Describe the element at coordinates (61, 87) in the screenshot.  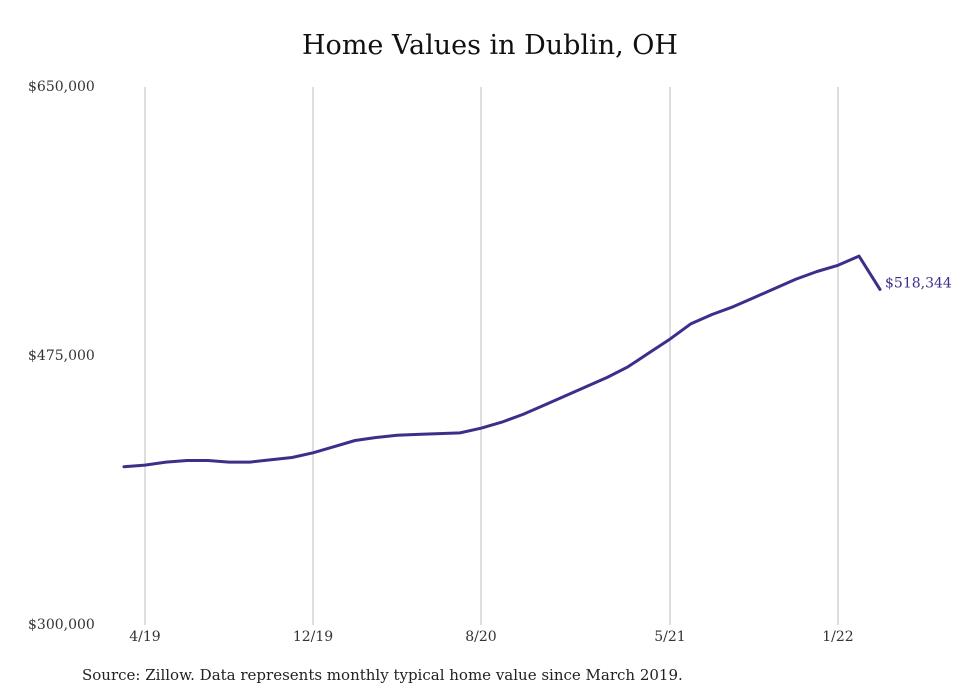
I see `y-tick-label: $650,000` at that location.